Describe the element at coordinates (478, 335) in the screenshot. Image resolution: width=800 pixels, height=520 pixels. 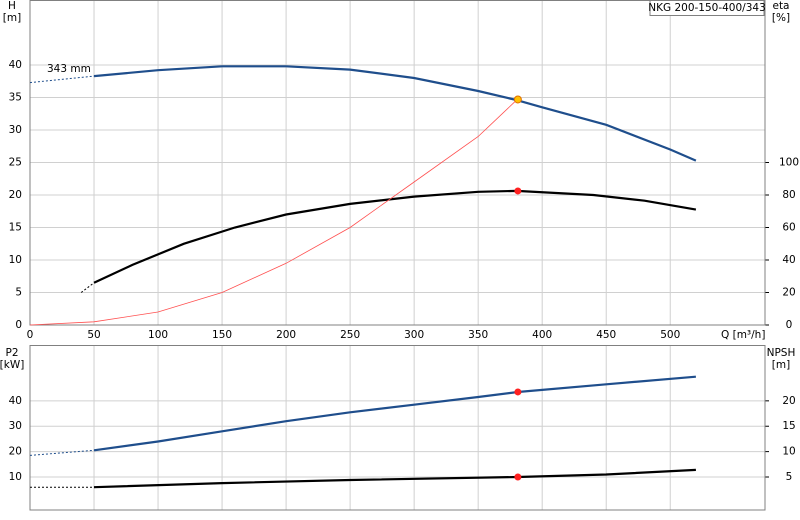
I see `x-tick-label: 350` at that location.